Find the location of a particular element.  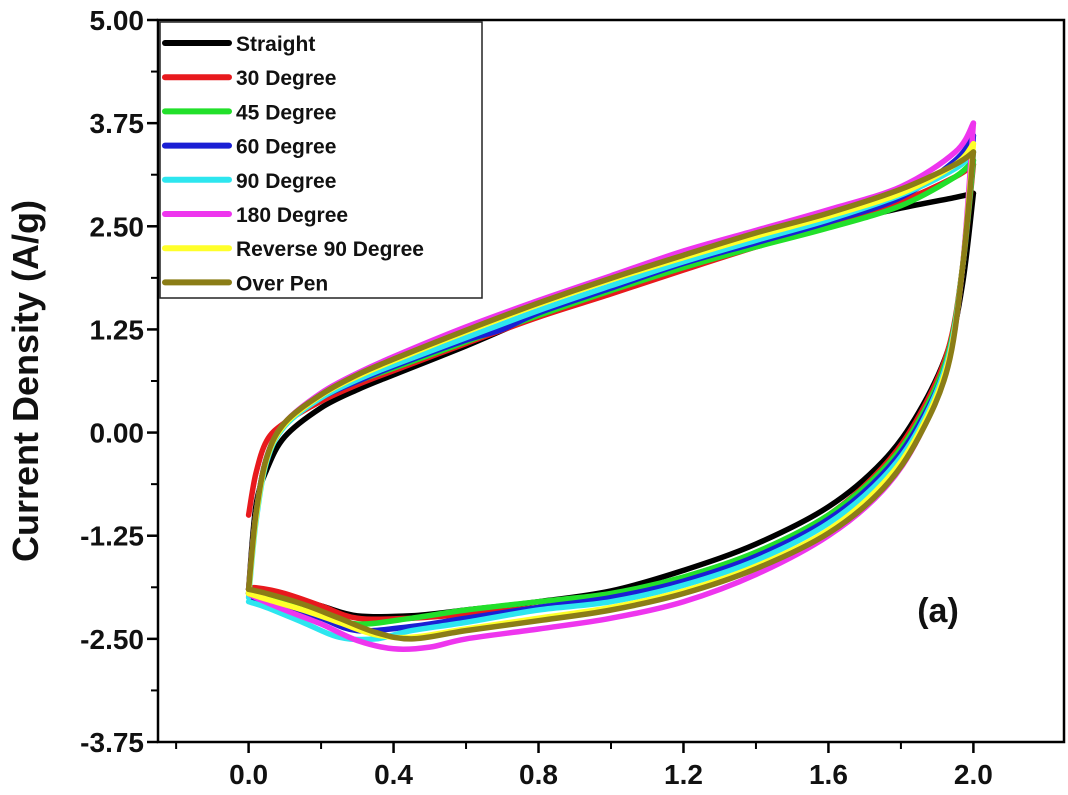

y-tick-label: 3.75 is located at coordinates (117, 123).